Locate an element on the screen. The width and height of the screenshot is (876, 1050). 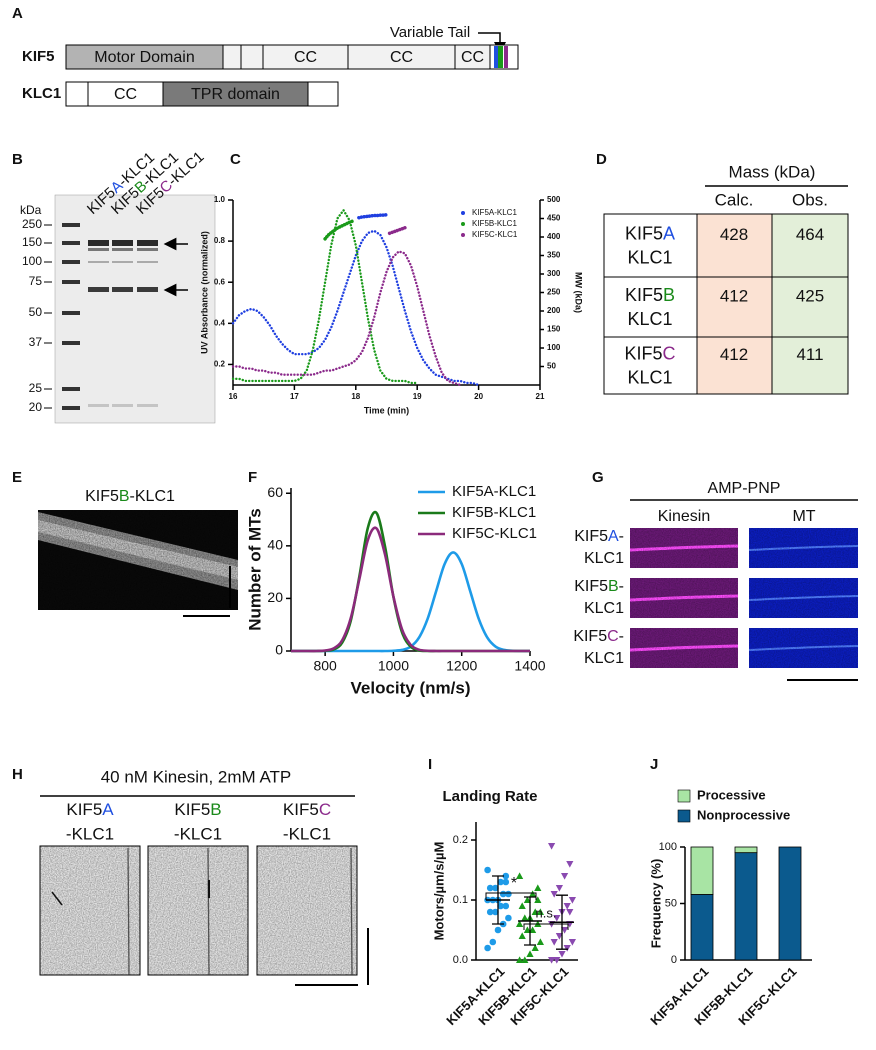
y2-tick-label: 400 is located at coordinates (554, 236).